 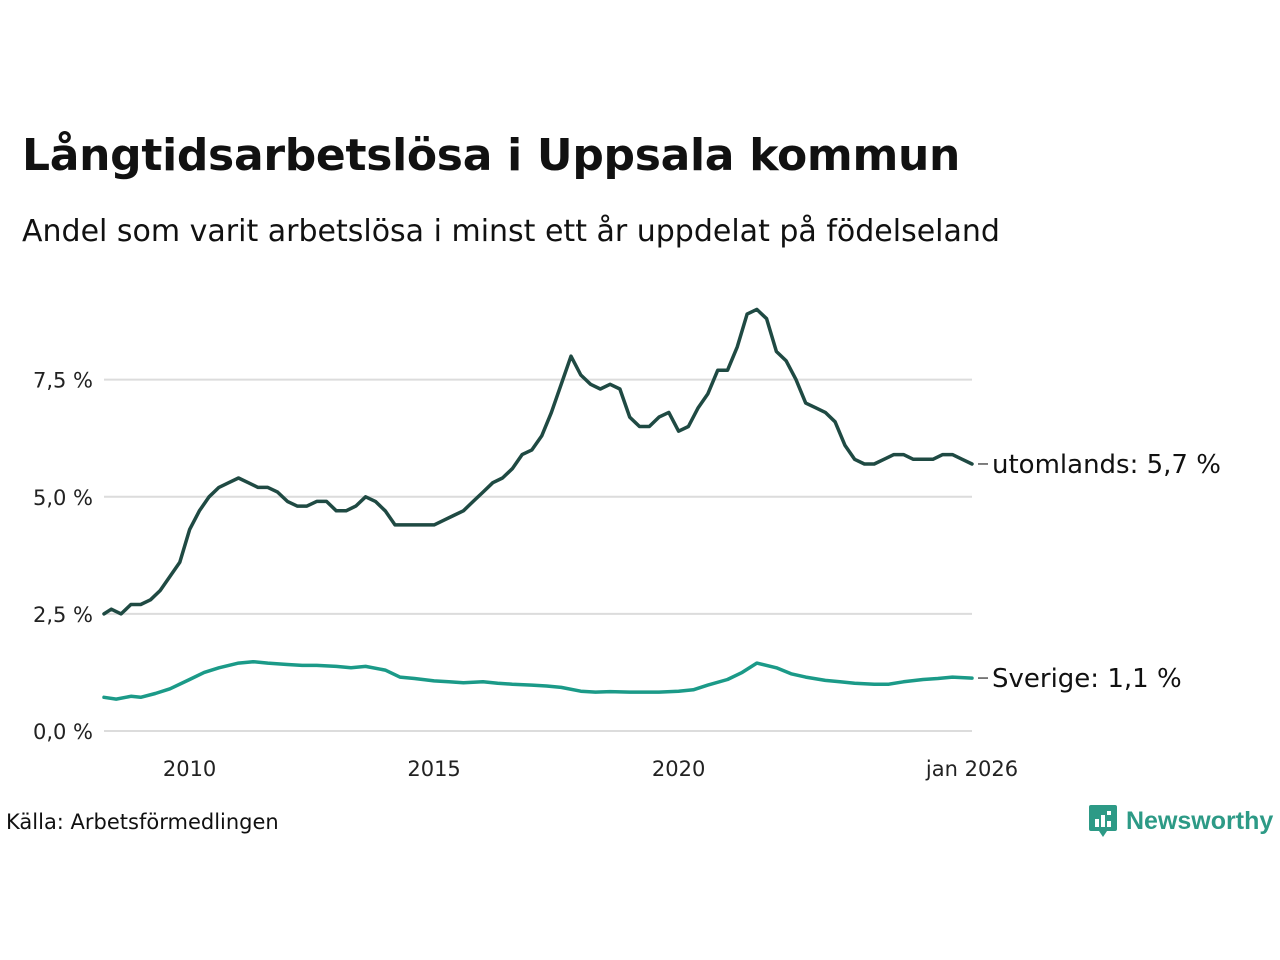 What do you see at coordinates (1106, 465) in the screenshot?
I see `series-label-utomlands: utomlands: 5,7 %` at bounding box center [1106, 465].